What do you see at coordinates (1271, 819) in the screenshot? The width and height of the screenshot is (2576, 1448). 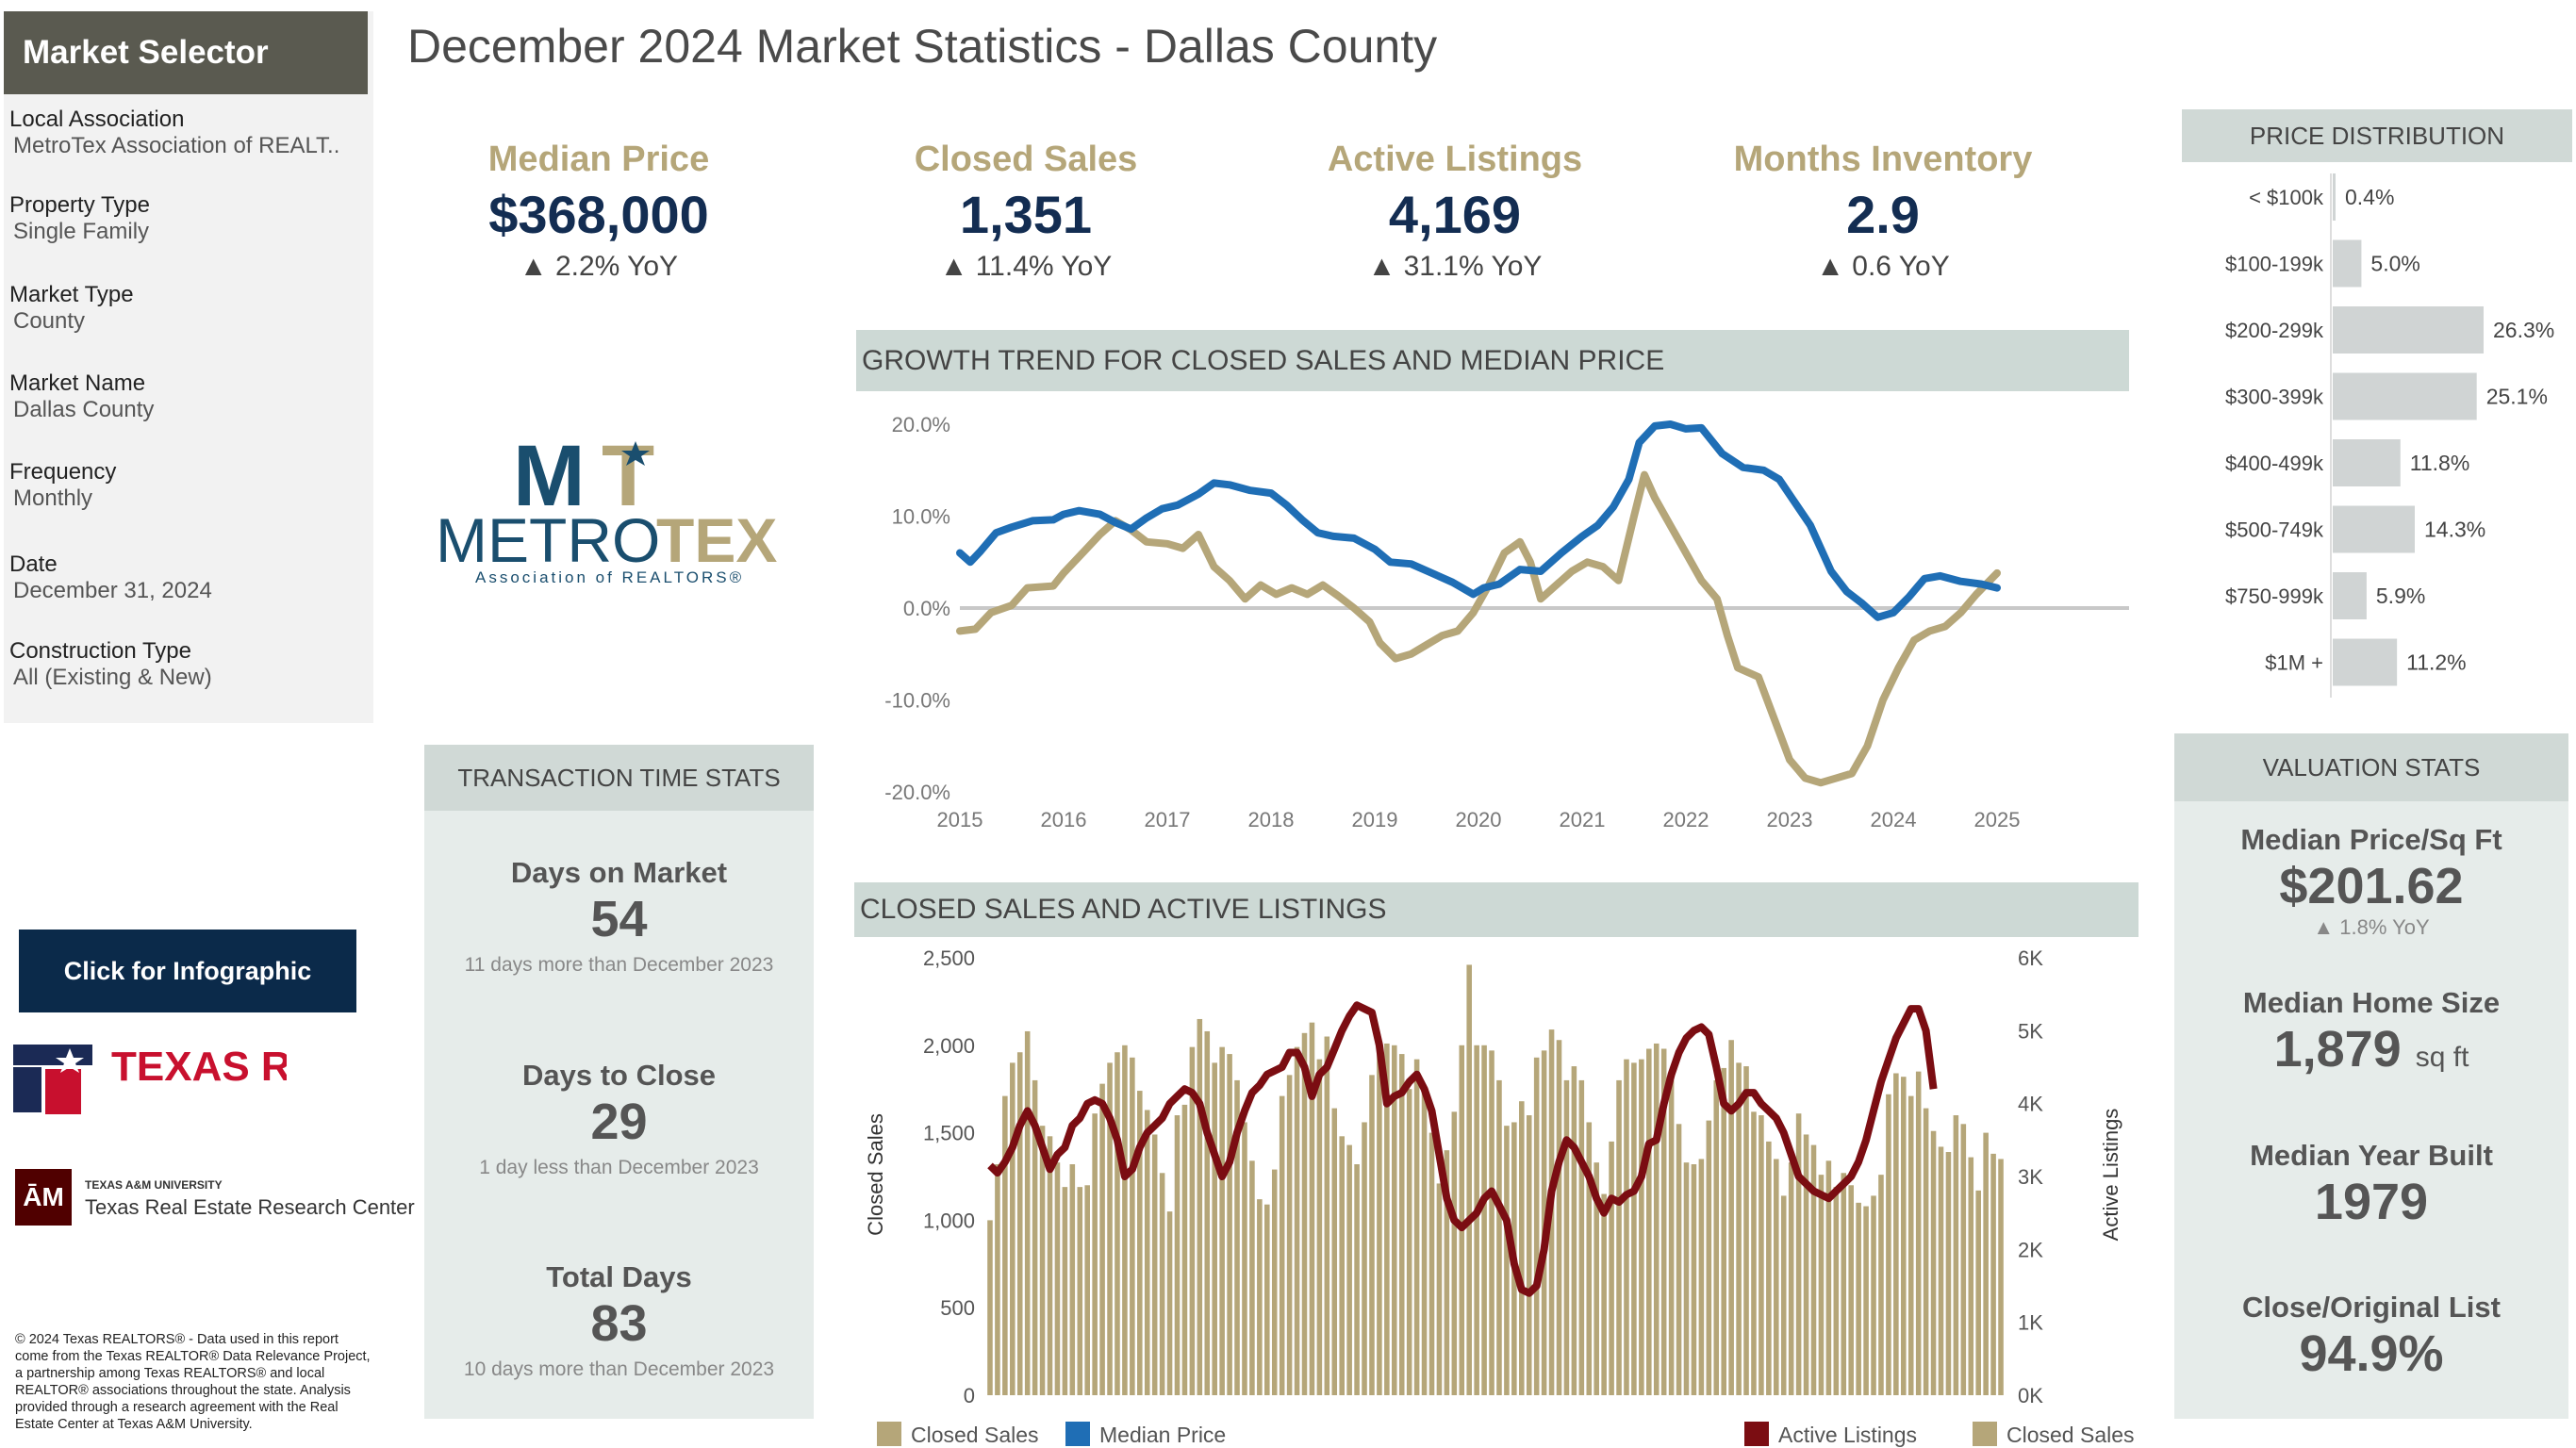 I see `x-tick-label: 2018` at bounding box center [1271, 819].